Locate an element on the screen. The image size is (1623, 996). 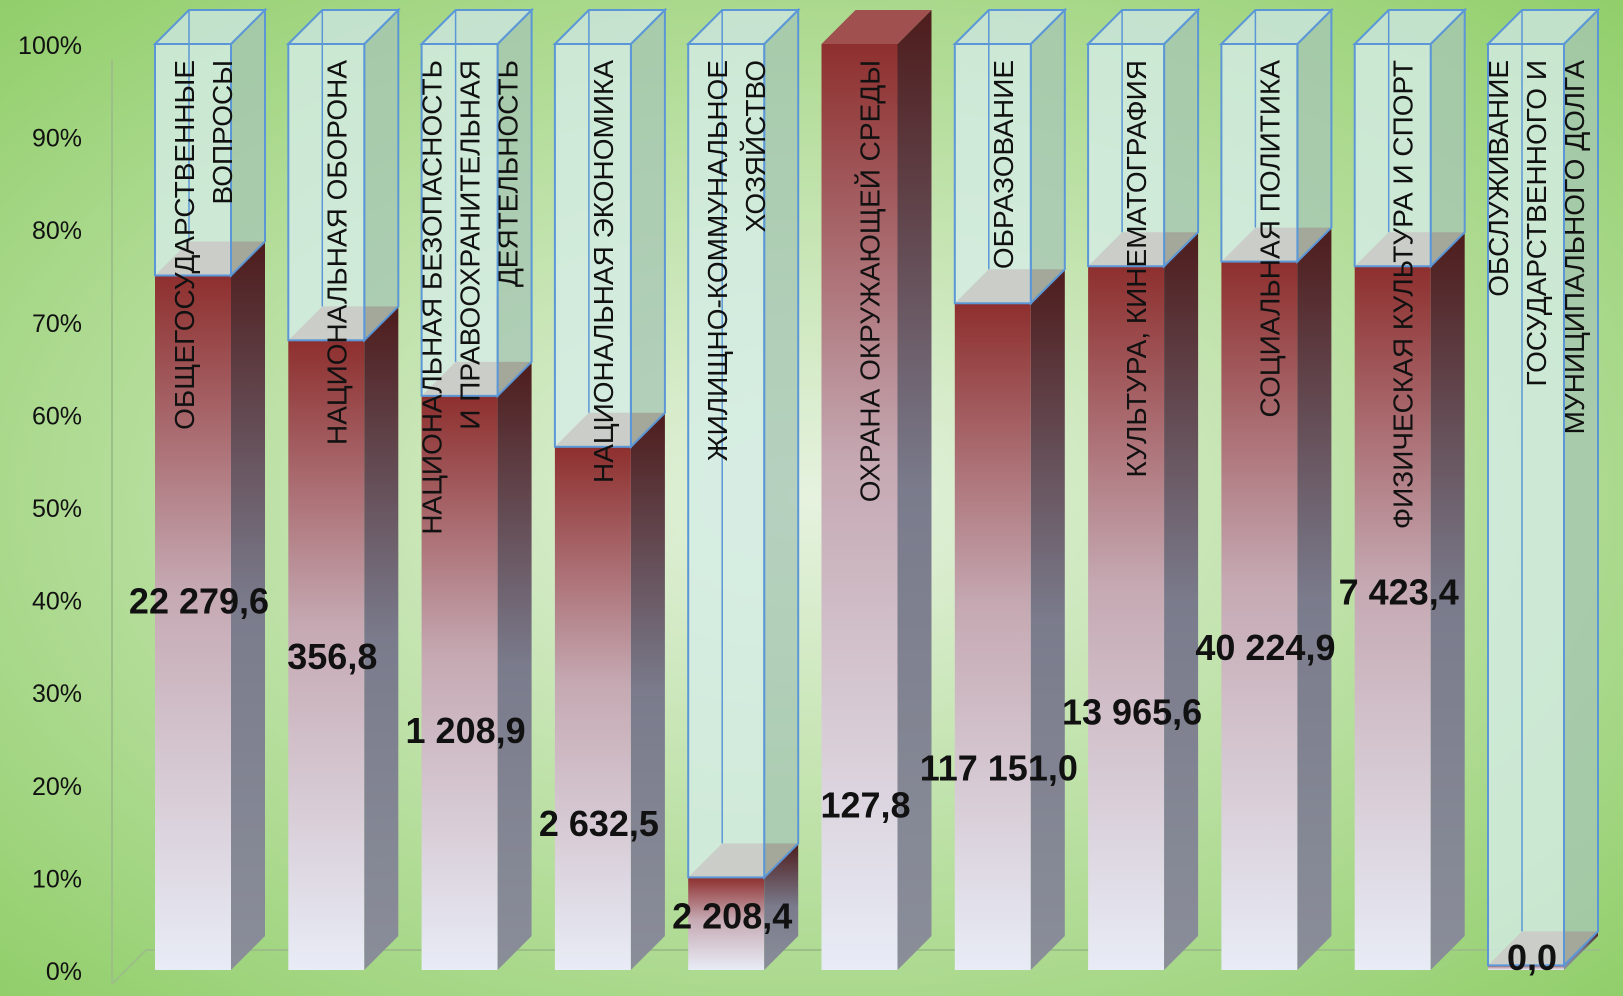
y-tick-label: 50% is located at coordinates (57, 509).